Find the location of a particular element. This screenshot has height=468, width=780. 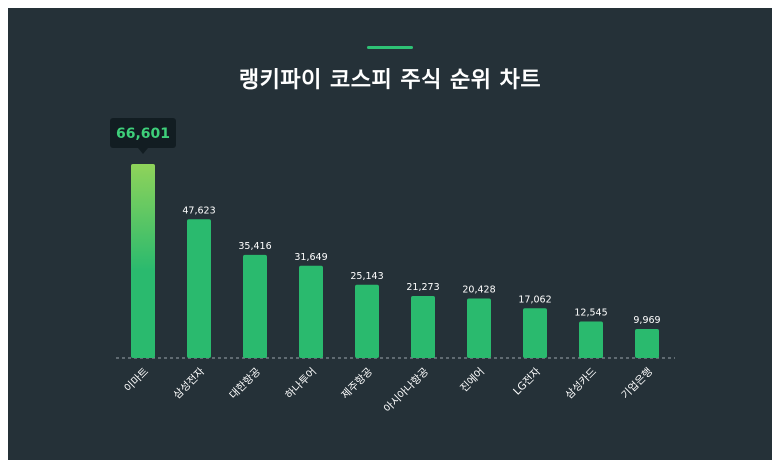

category-label-6: 아시아나항공 is located at coordinates (407, 390).